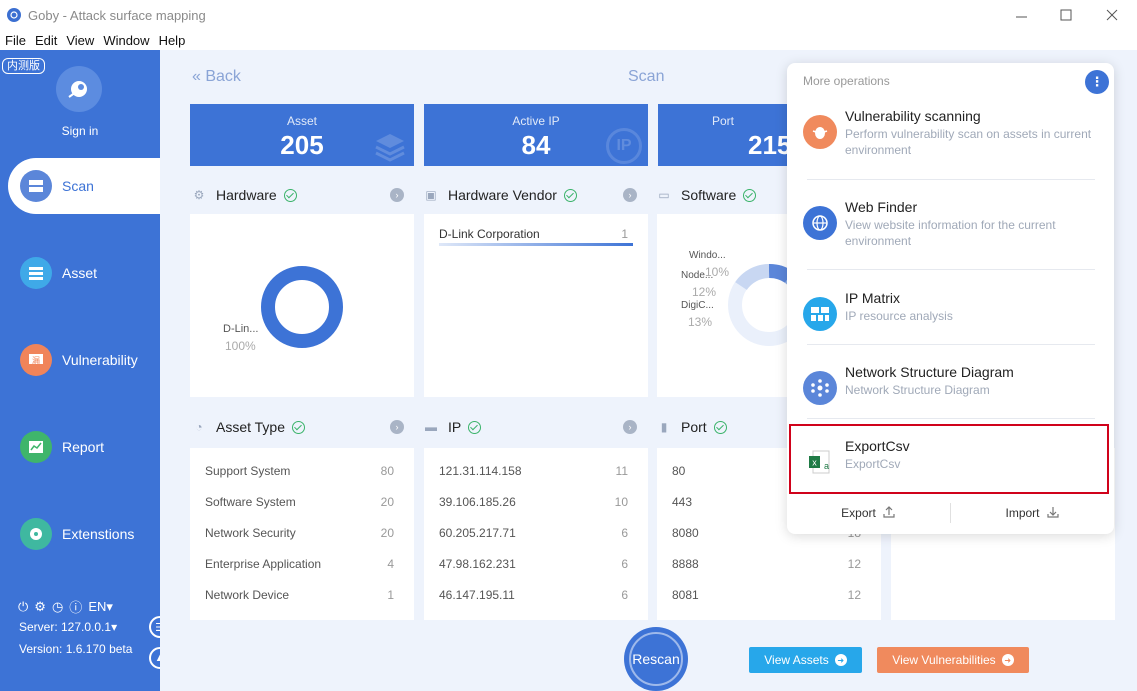 The width and height of the screenshot is (1137, 691). I want to click on server-select: Server: 127.0.0.1▾, so click(68, 627).